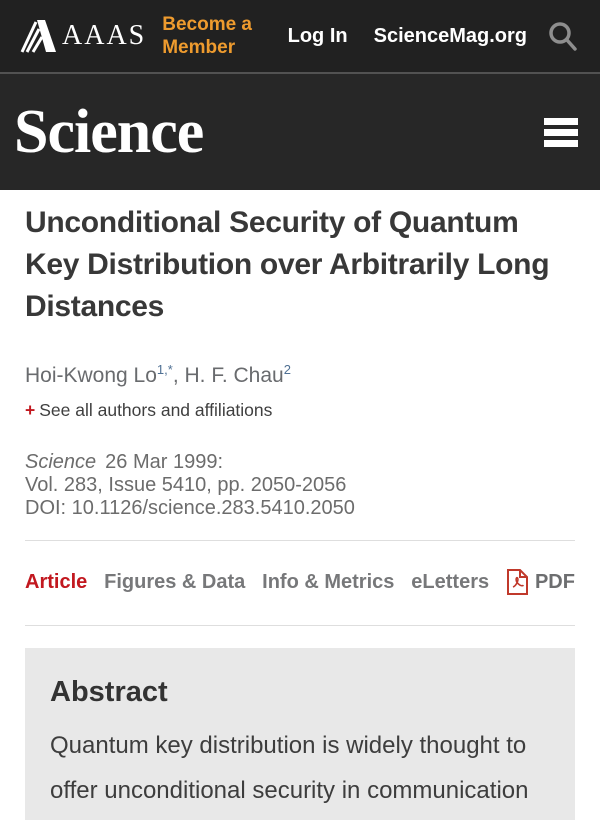  I want to click on citation-line-doi: DOI: 10.1126/science.283.5410.2050, so click(190, 508).